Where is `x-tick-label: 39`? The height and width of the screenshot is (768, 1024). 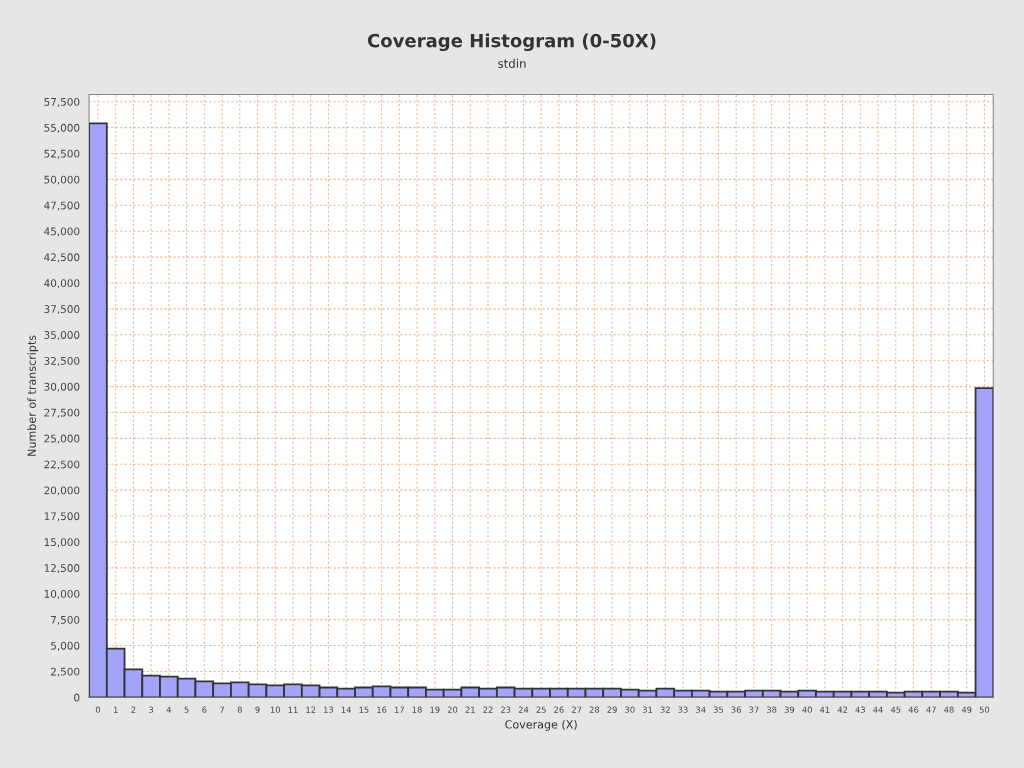 x-tick-label: 39 is located at coordinates (789, 709).